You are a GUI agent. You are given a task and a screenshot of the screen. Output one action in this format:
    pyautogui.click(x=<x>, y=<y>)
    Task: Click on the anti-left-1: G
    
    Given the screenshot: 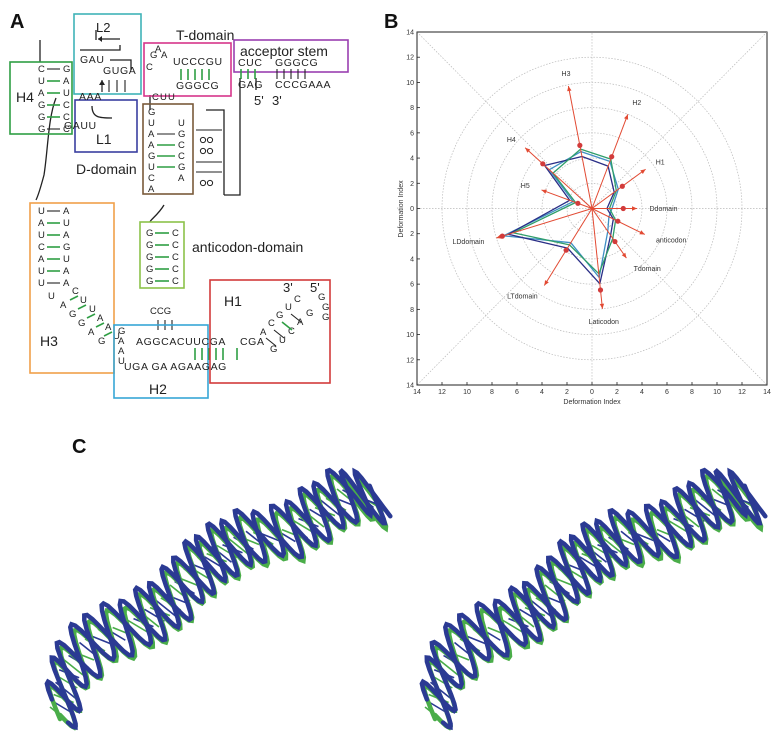 What is the action you would take?
    pyautogui.click(x=149, y=245)
    